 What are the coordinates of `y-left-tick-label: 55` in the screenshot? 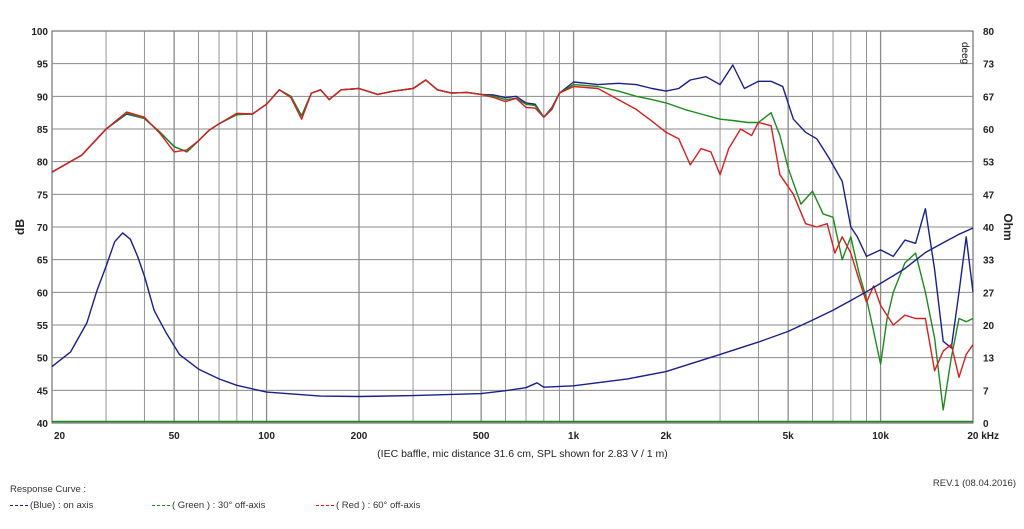 It's located at (43, 326).